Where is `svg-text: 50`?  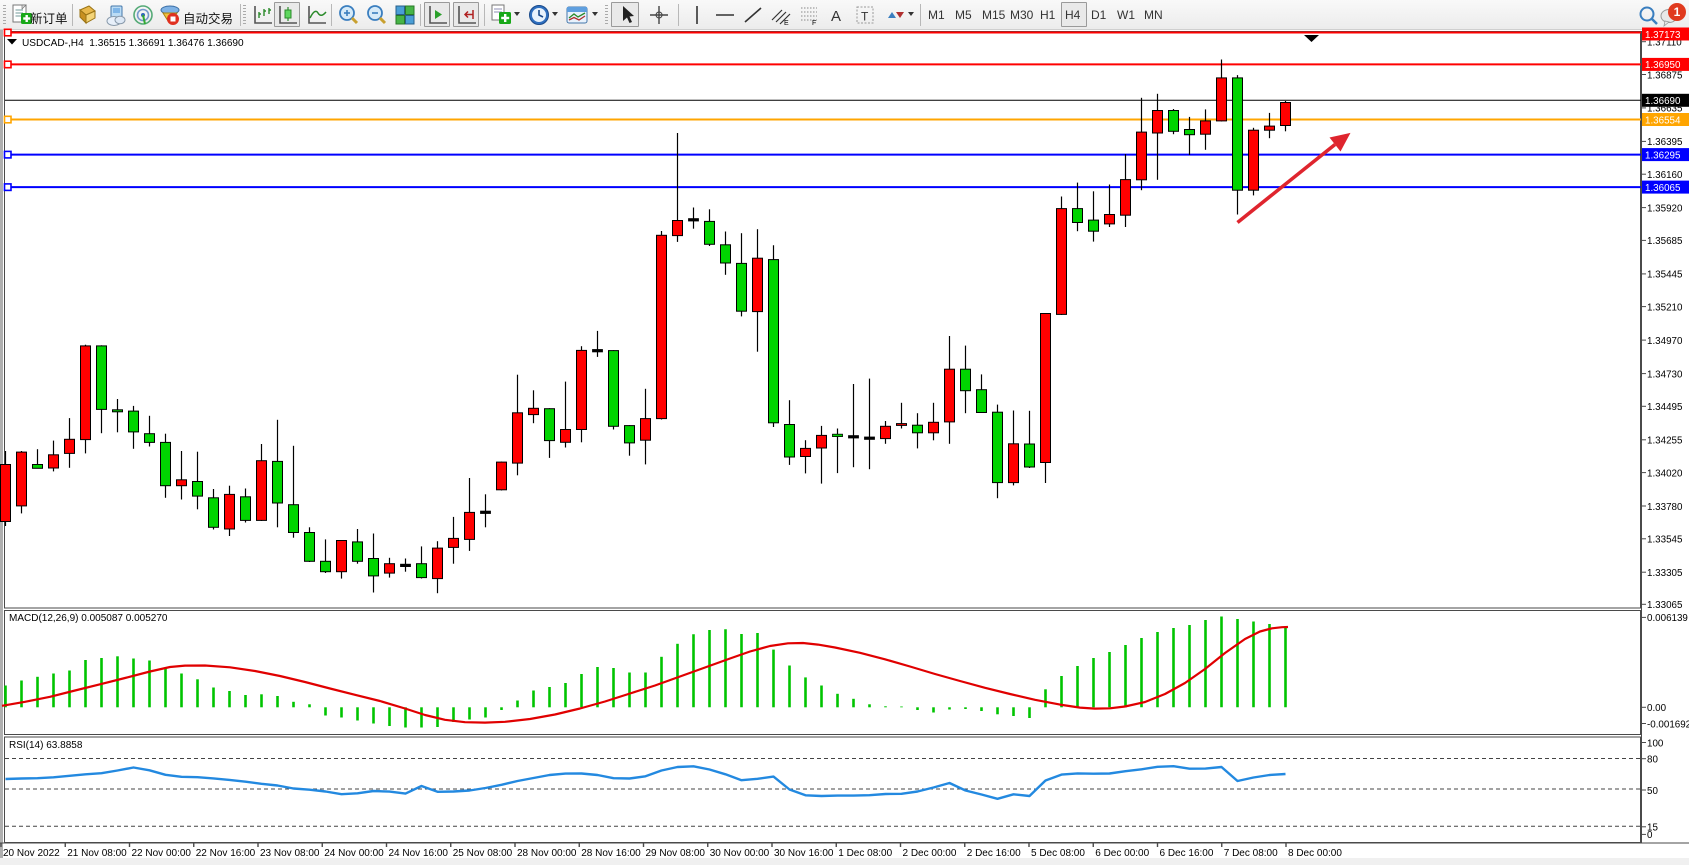 svg-text: 50 is located at coordinates (1652, 791).